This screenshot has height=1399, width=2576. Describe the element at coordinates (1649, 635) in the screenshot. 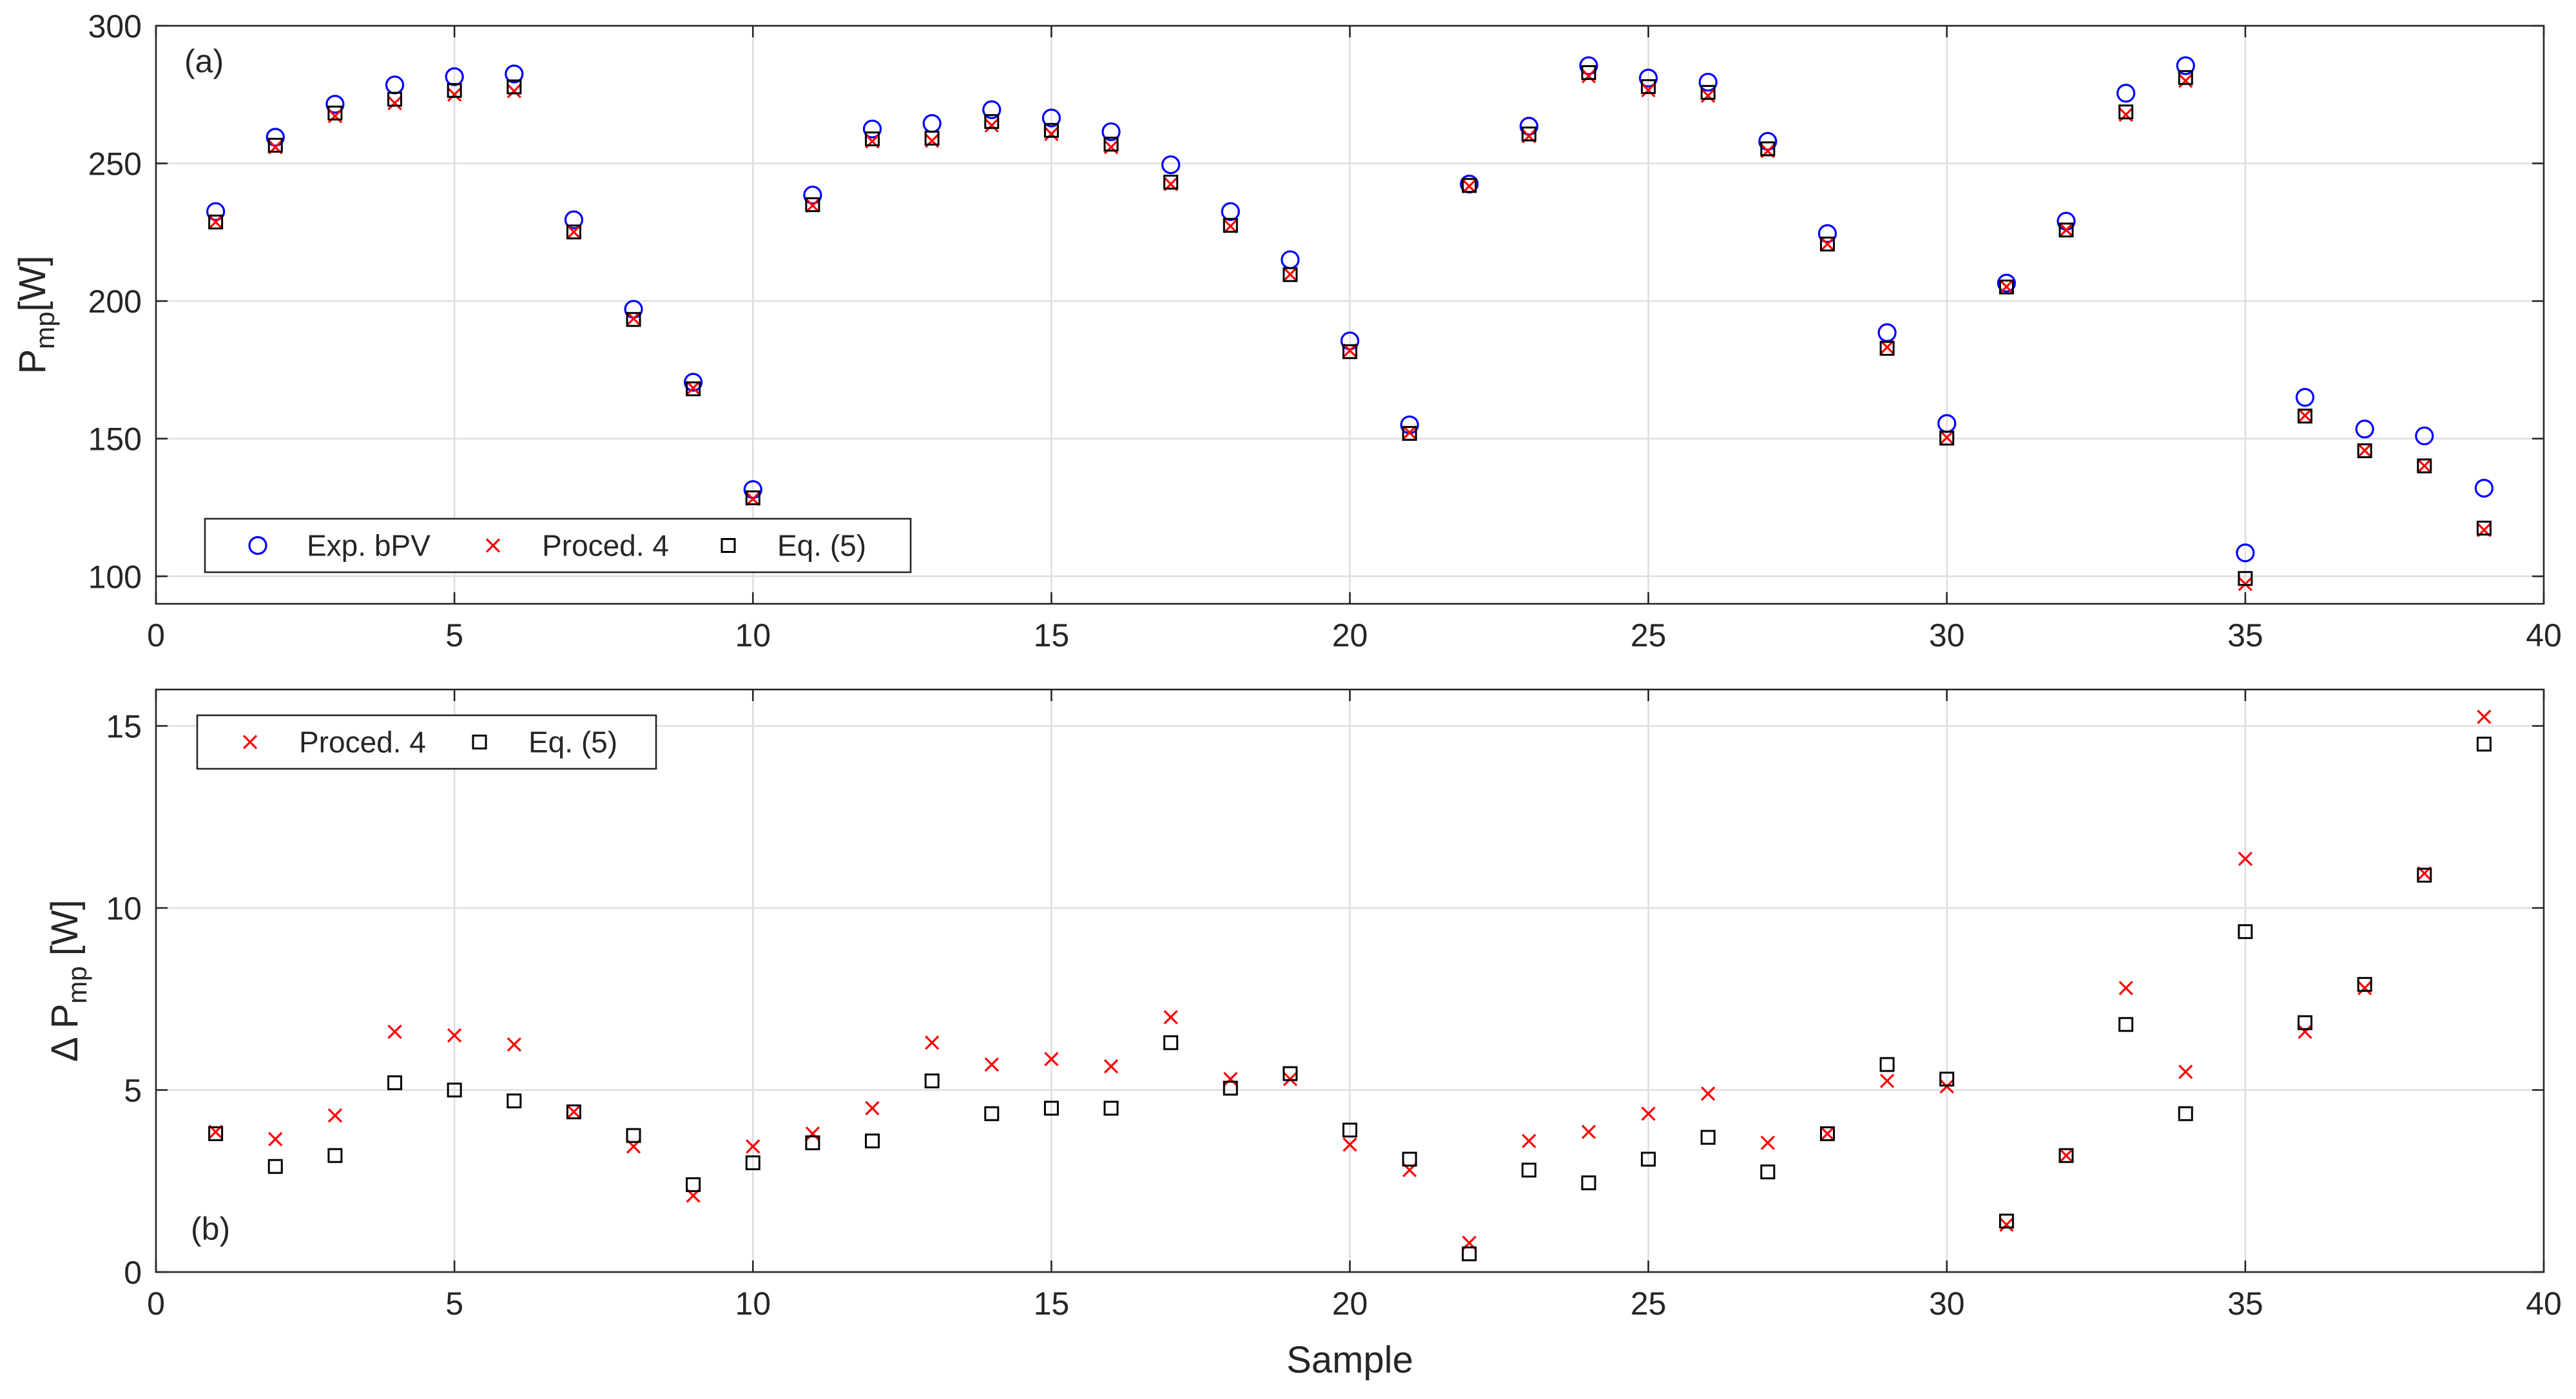

I see `panel-a-x-tick-label: 25` at that location.